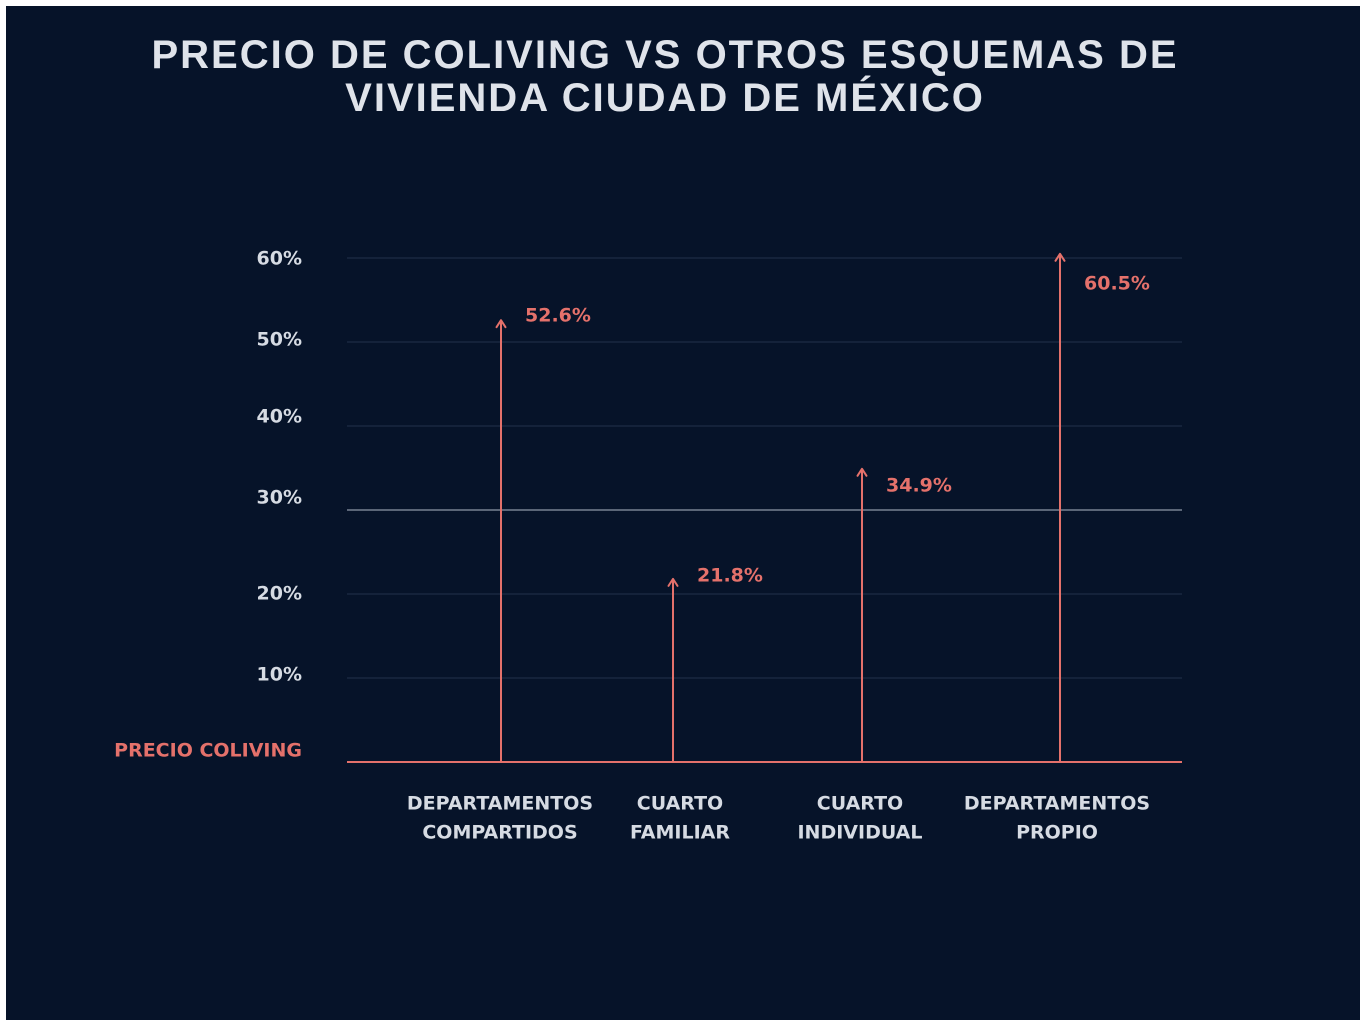  I want to click on chart-title-line-2: VIVIENDA CIUDAD DE MÉXICO, so click(665, 98).